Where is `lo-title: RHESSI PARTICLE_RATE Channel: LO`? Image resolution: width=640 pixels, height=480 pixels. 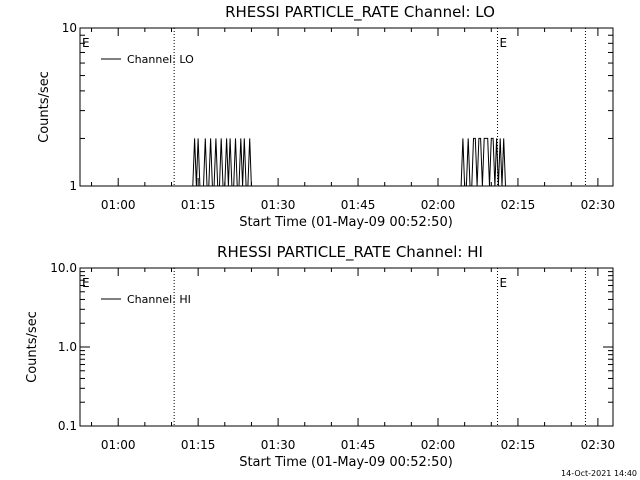 lo-title: RHESSI PARTICLE_RATE Channel: LO is located at coordinates (360, 12).